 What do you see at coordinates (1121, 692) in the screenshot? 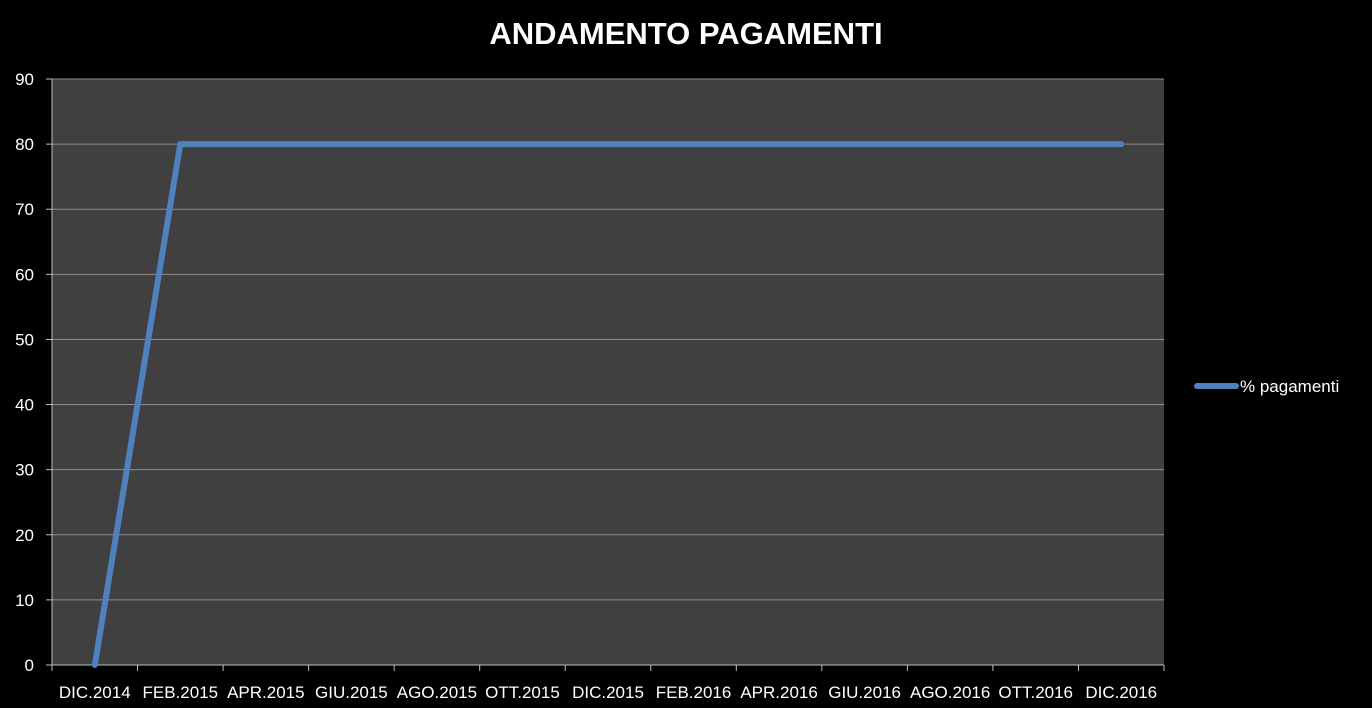
I see `x-tick-label: DIC.2016` at bounding box center [1121, 692].